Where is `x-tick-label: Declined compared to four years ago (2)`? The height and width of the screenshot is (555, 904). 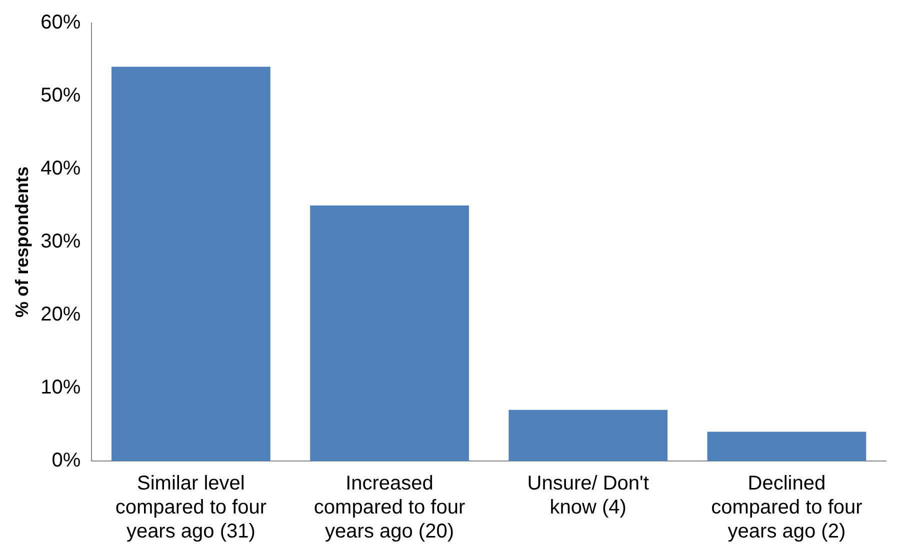
x-tick-label: Declined compared to four years ago (2) is located at coordinates (787, 507).